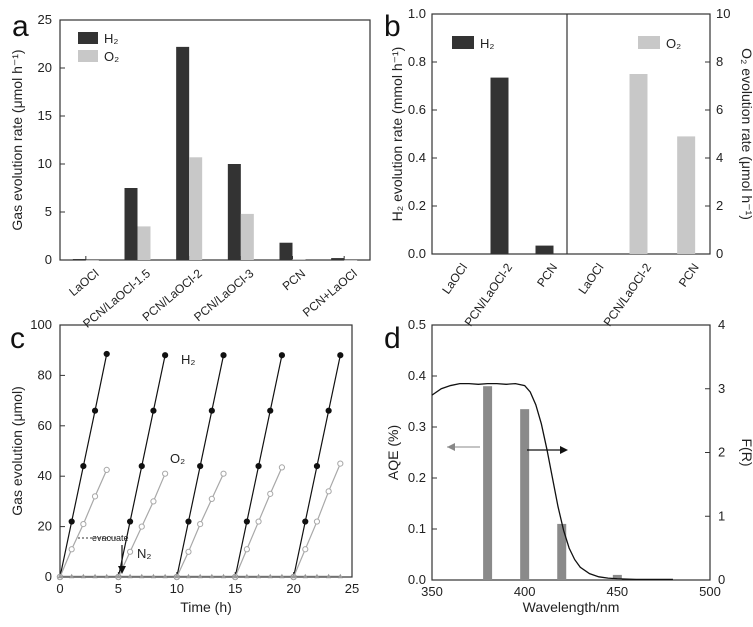 The image size is (753, 627). Describe the element at coordinates (719, 157) in the screenshot. I see `b-right-tick-label: 4` at that location.